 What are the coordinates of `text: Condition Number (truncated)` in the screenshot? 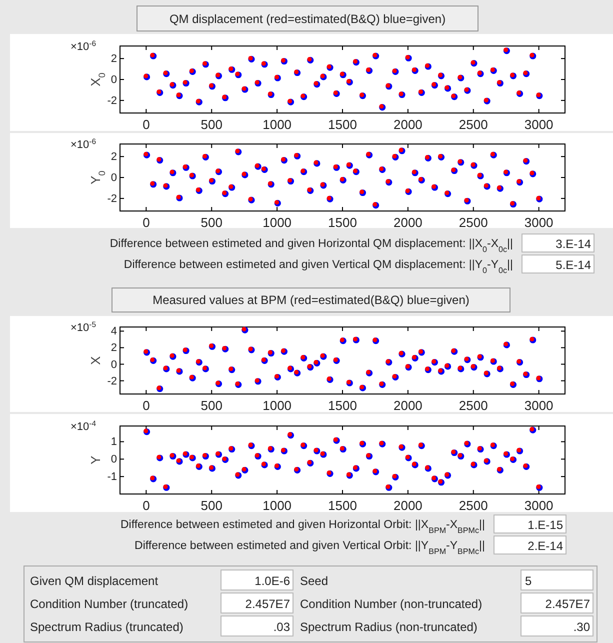 It's located at (109, 604).